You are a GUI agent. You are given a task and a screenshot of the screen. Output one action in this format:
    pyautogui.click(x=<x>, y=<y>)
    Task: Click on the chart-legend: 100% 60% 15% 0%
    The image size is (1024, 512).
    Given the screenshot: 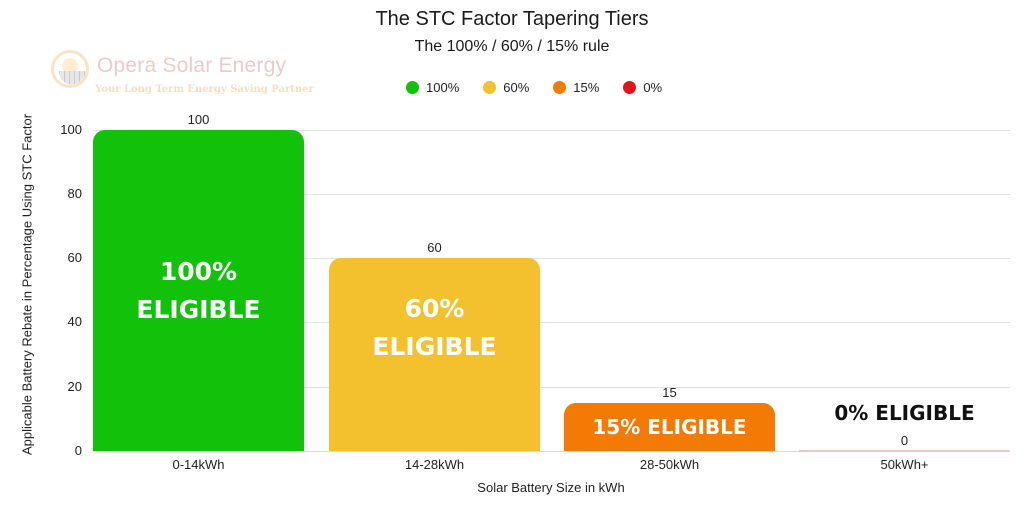 What is the action you would take?
    pyautogui.click(x=534, y=87)
    